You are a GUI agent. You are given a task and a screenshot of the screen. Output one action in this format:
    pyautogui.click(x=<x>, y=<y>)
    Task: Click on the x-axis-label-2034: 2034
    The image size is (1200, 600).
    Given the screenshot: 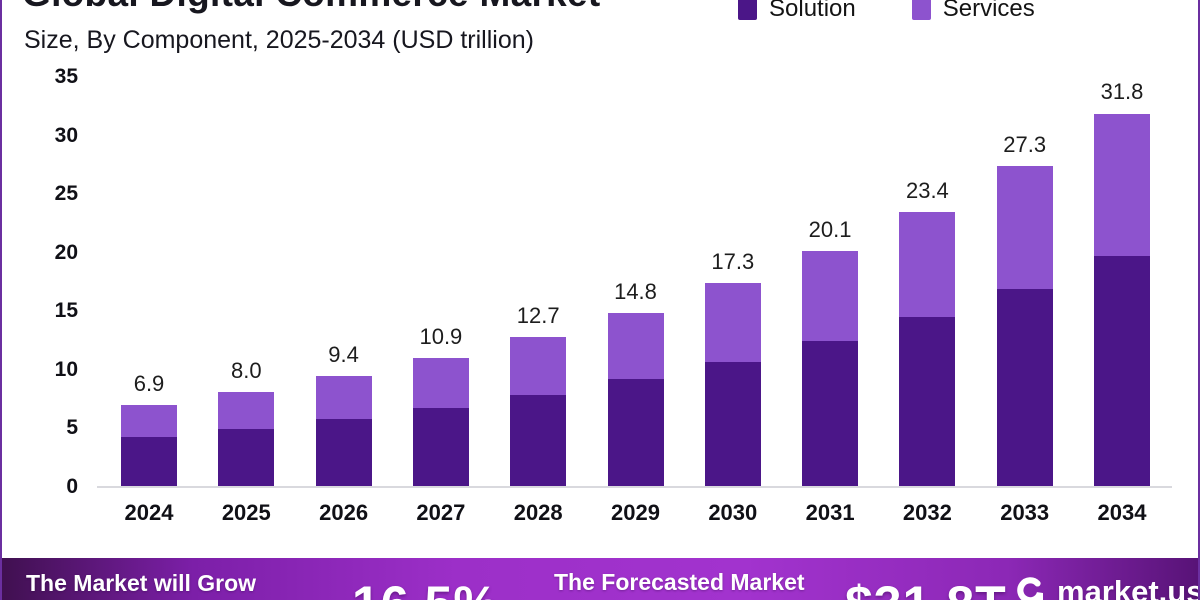 What is the action you would take?
    pyautogui.click(x=1122, y=512)
    